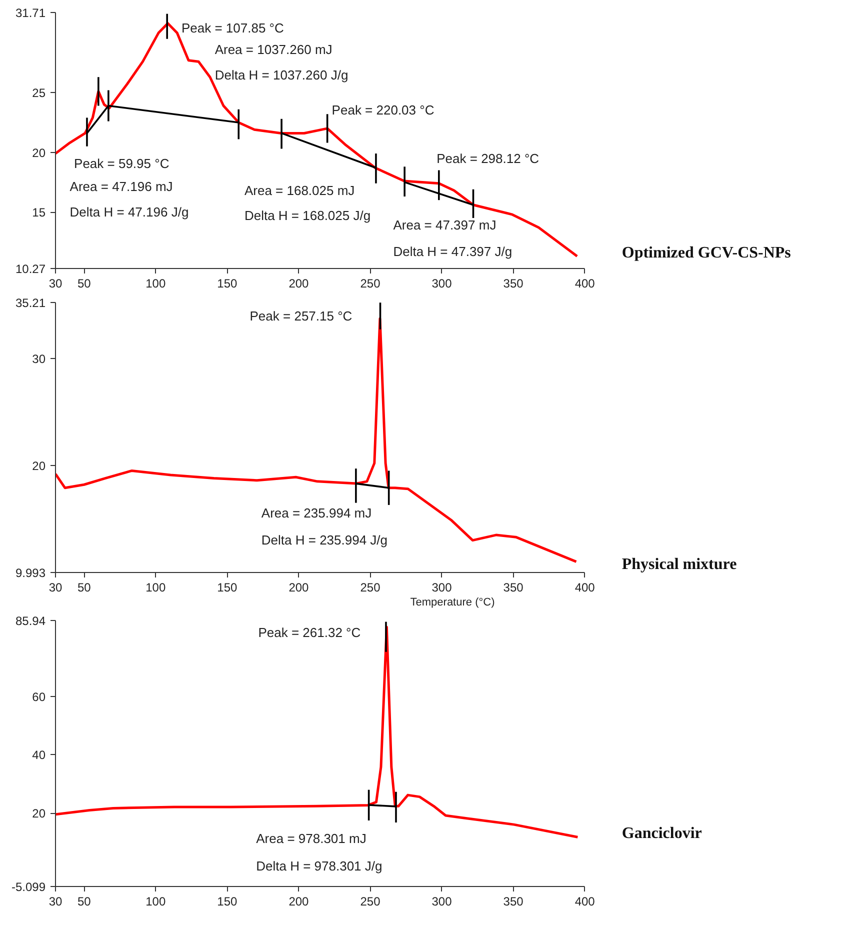 This screenshot has width=861, height=952. I want to click on annotation: Area = 235.994 mJ, so click(316, 513).